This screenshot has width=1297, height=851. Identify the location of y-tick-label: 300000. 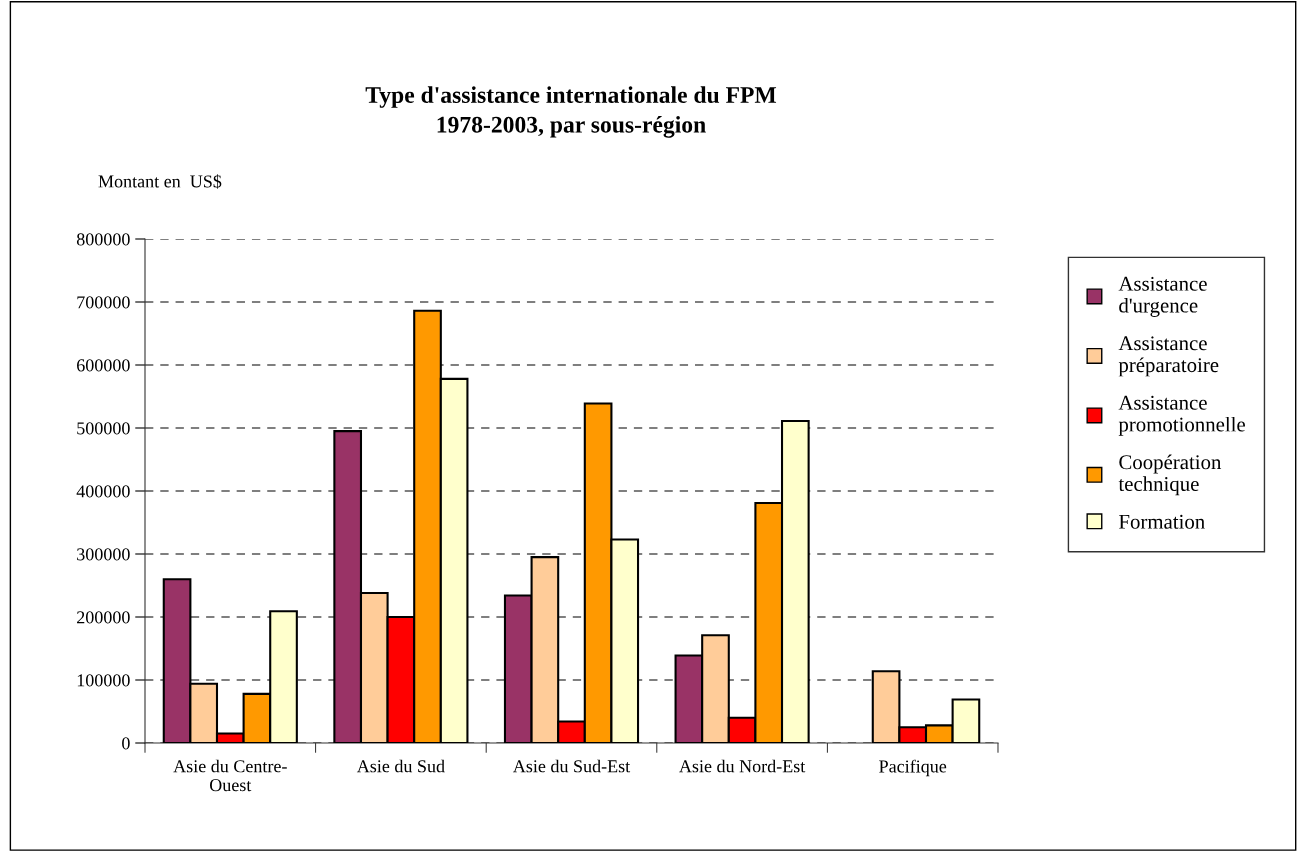
(103, 554).